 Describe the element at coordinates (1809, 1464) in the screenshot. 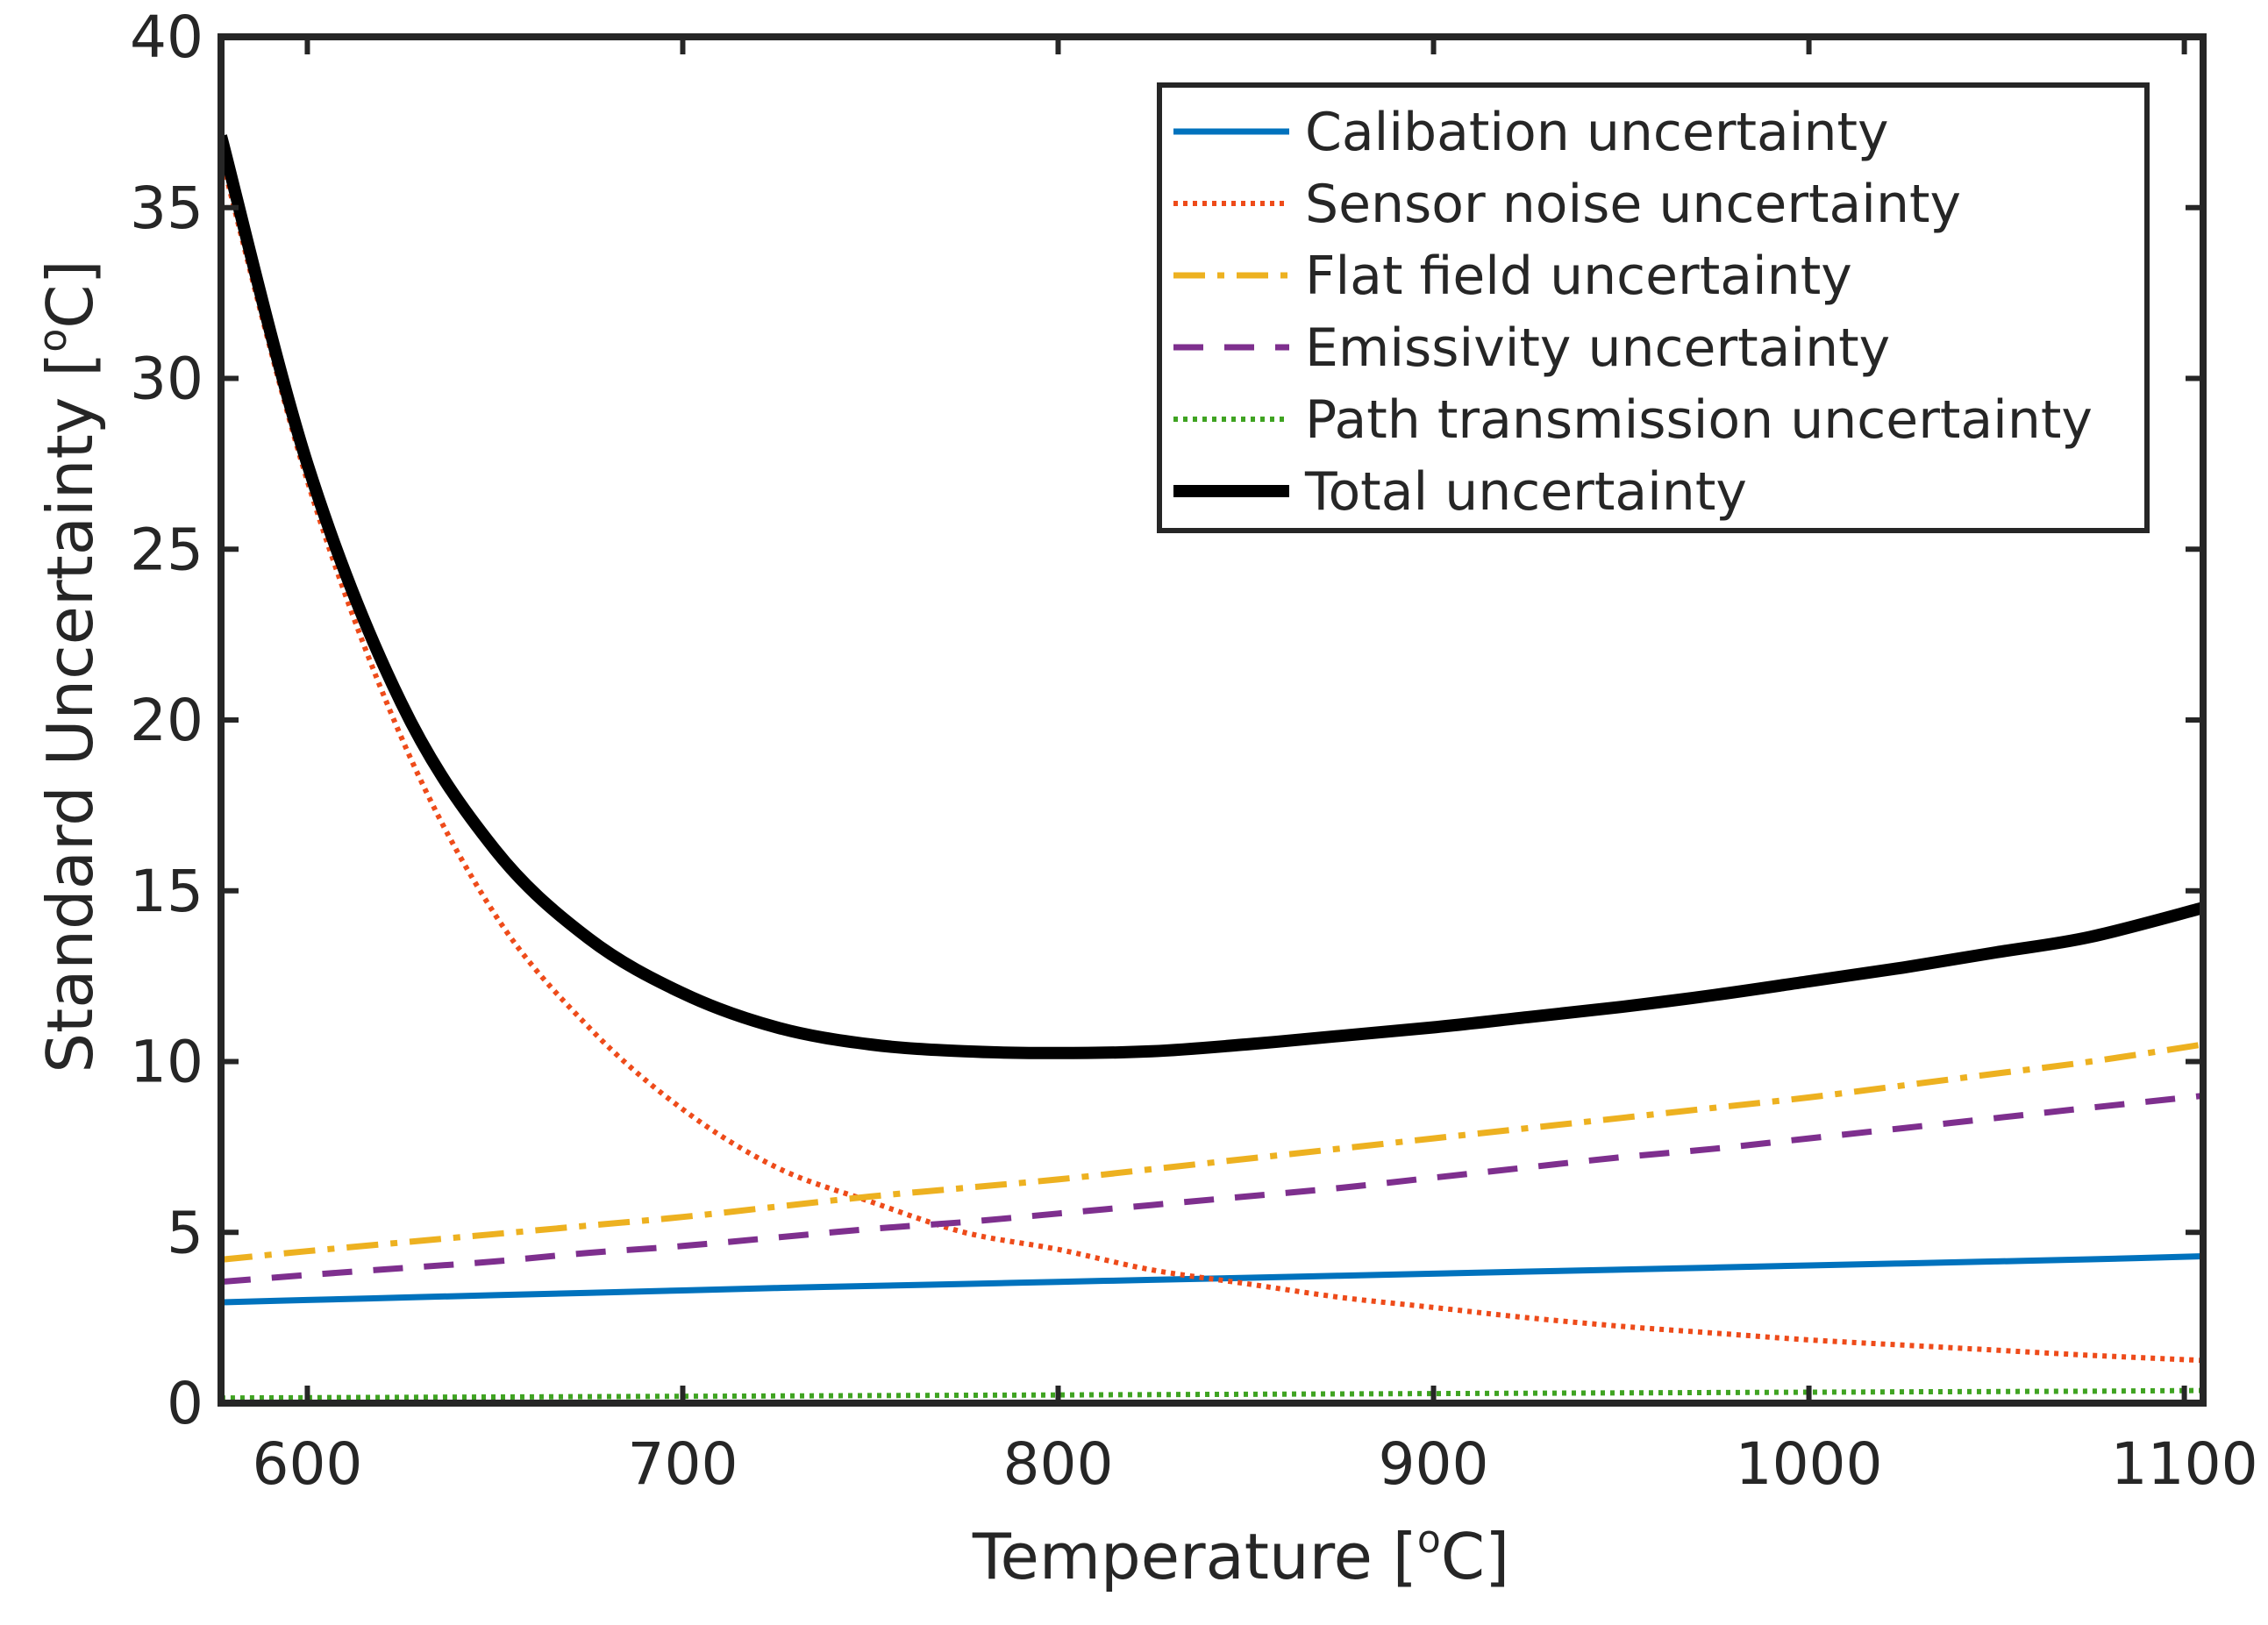

I see `x-tick-label: 1000` at that location.